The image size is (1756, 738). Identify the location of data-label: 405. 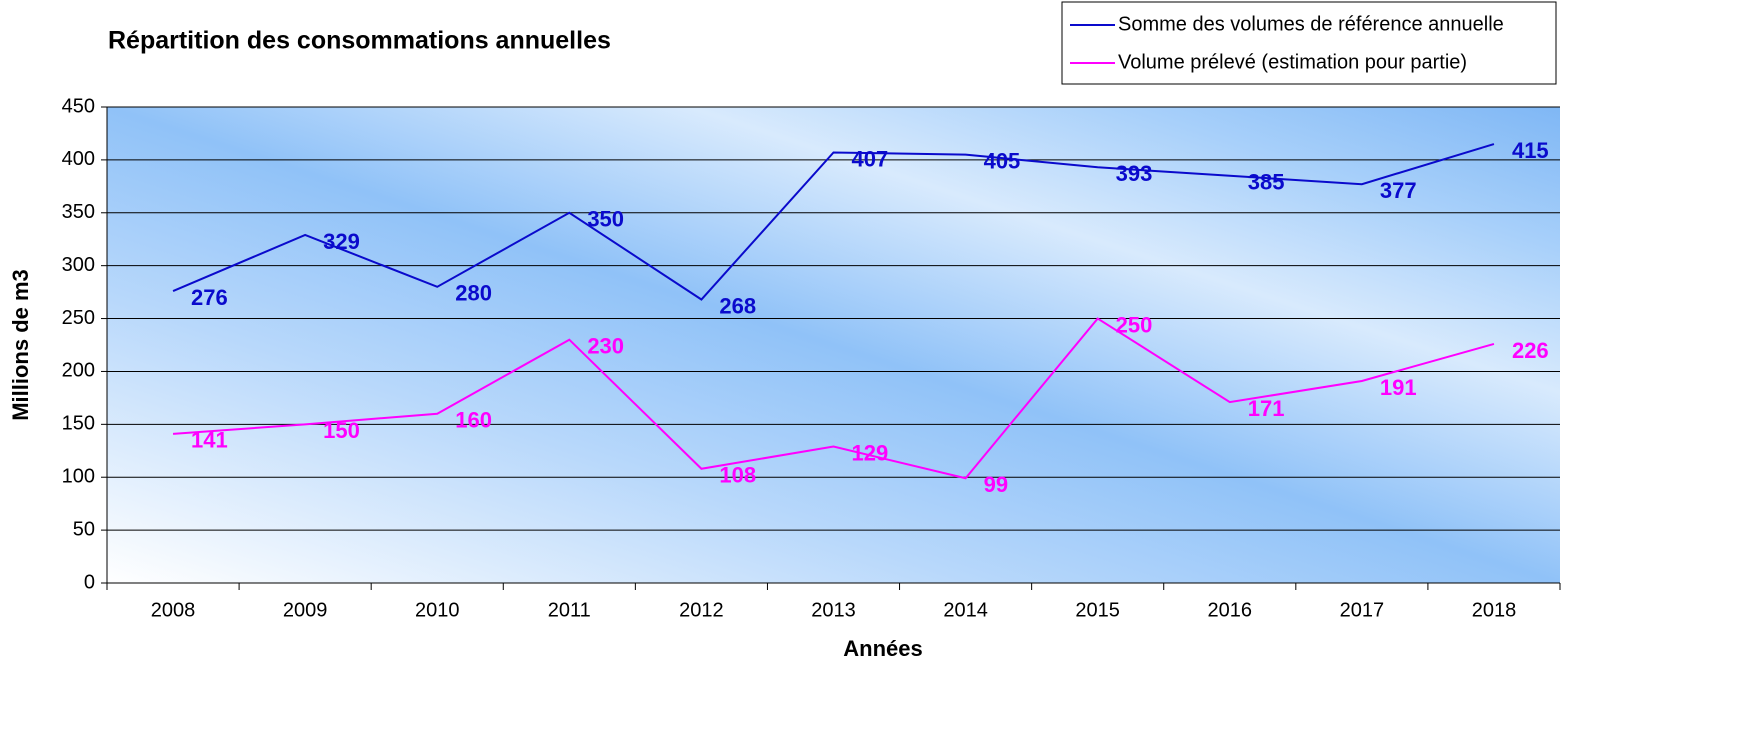
(1002, 160).